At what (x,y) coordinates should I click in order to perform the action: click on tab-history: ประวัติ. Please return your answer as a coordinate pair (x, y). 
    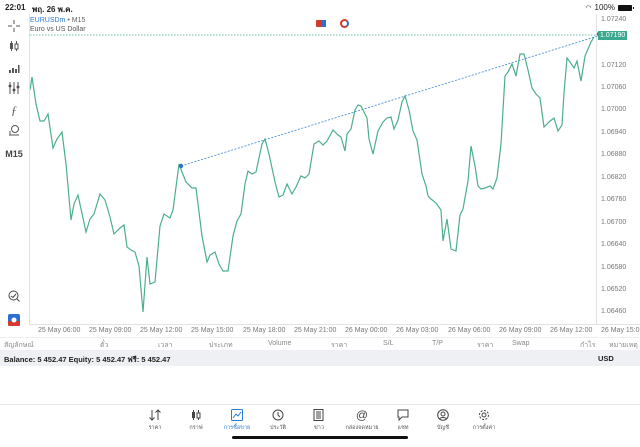
    Looking at the image, I should click on (278, 420).